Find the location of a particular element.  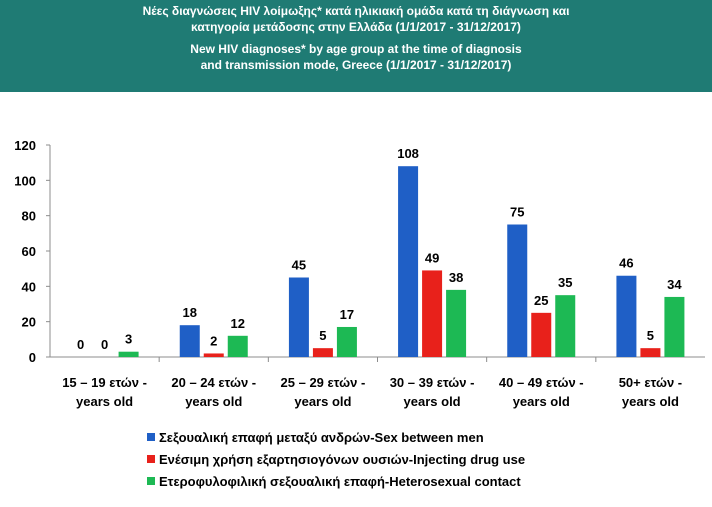

x-category-label: 15 – 19 ετών - is located at coordinates (104, 382).